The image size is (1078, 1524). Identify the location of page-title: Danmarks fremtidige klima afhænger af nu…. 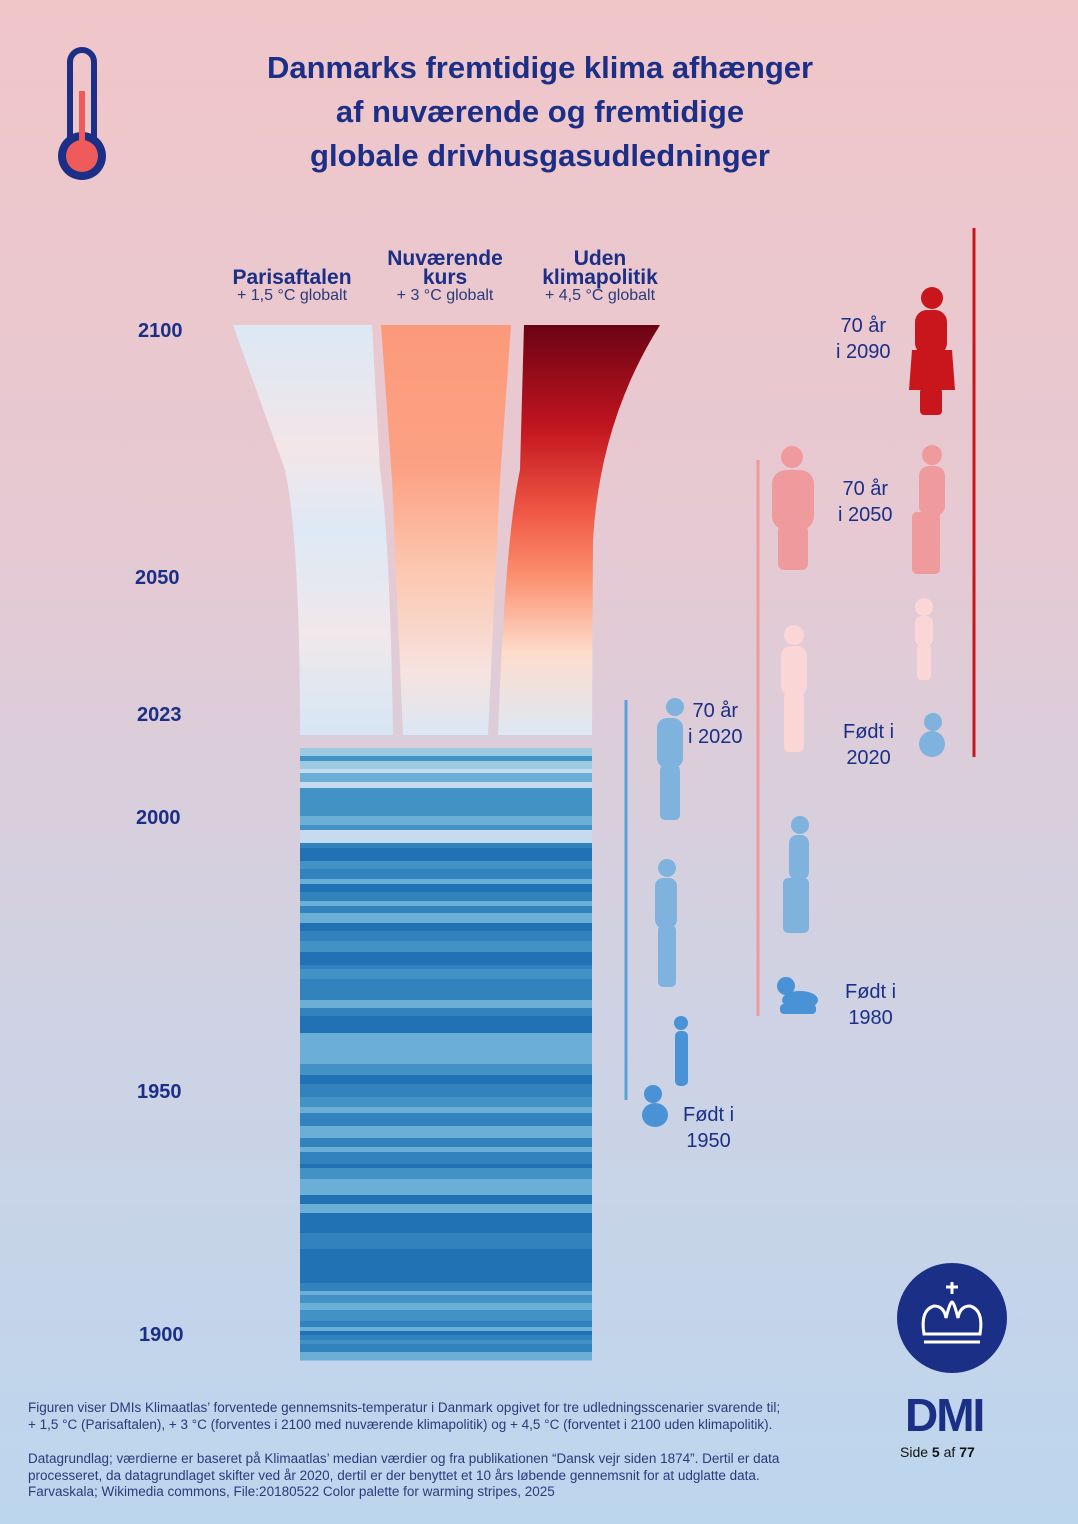
(540, 111).